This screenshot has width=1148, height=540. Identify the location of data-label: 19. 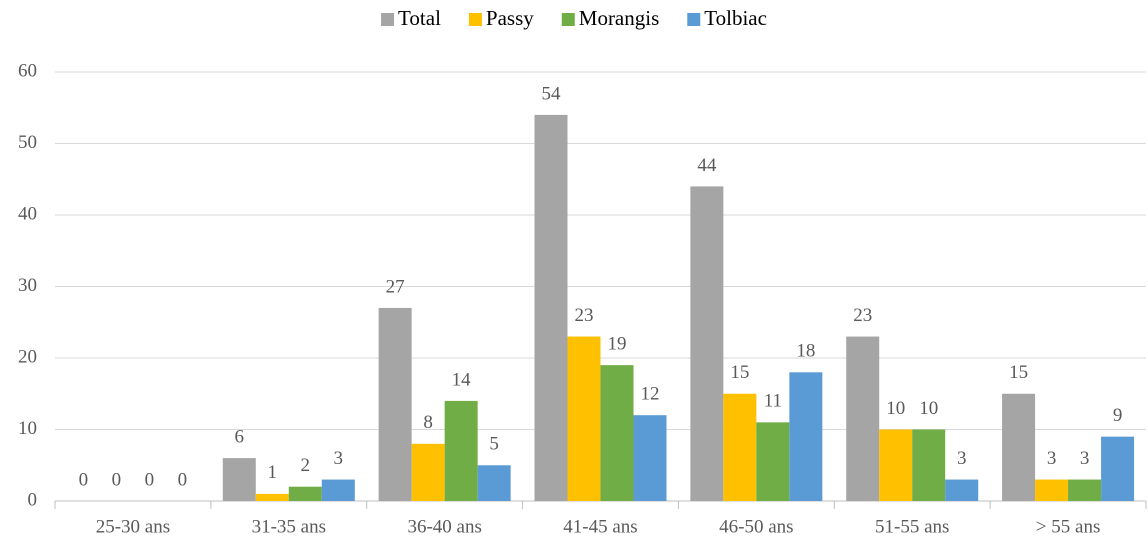
(617, 344).